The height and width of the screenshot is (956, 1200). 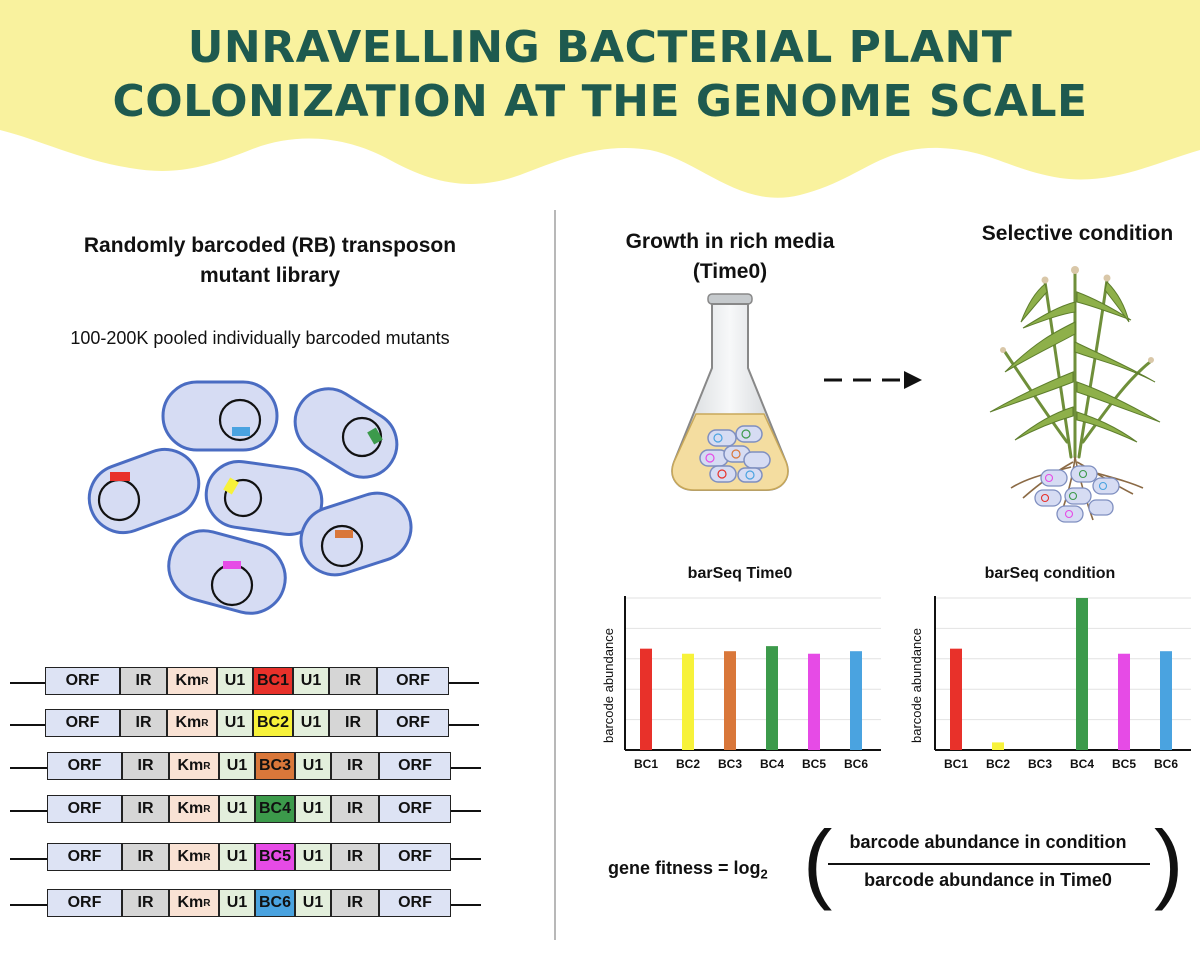 What do you see at coordinates (273, 723) in the screenshot?
I see `segment-bc2: BC2` at bounding box center [273, 723].